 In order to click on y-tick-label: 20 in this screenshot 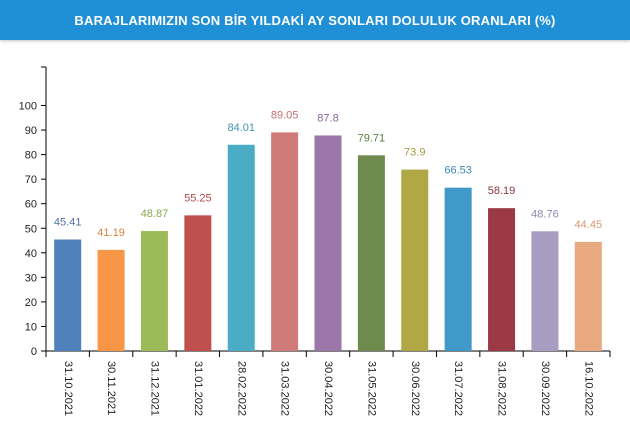, I will do `click(31, 303)`.